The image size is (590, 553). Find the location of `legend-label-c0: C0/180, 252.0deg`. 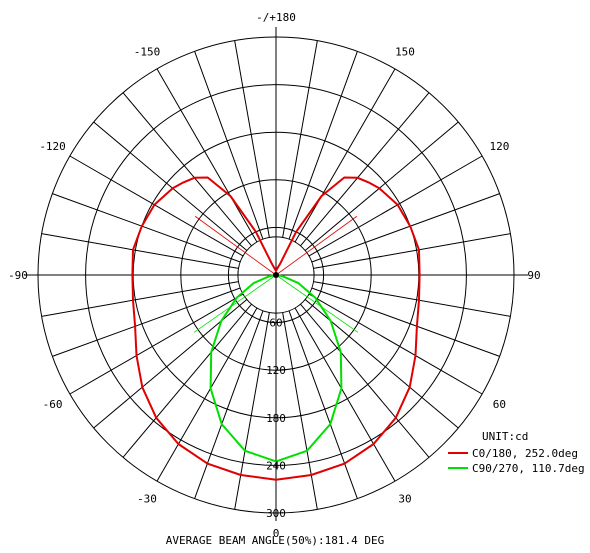

legend-label-c0: C0/180, 252.0deg is located at coordinates (525, 453).